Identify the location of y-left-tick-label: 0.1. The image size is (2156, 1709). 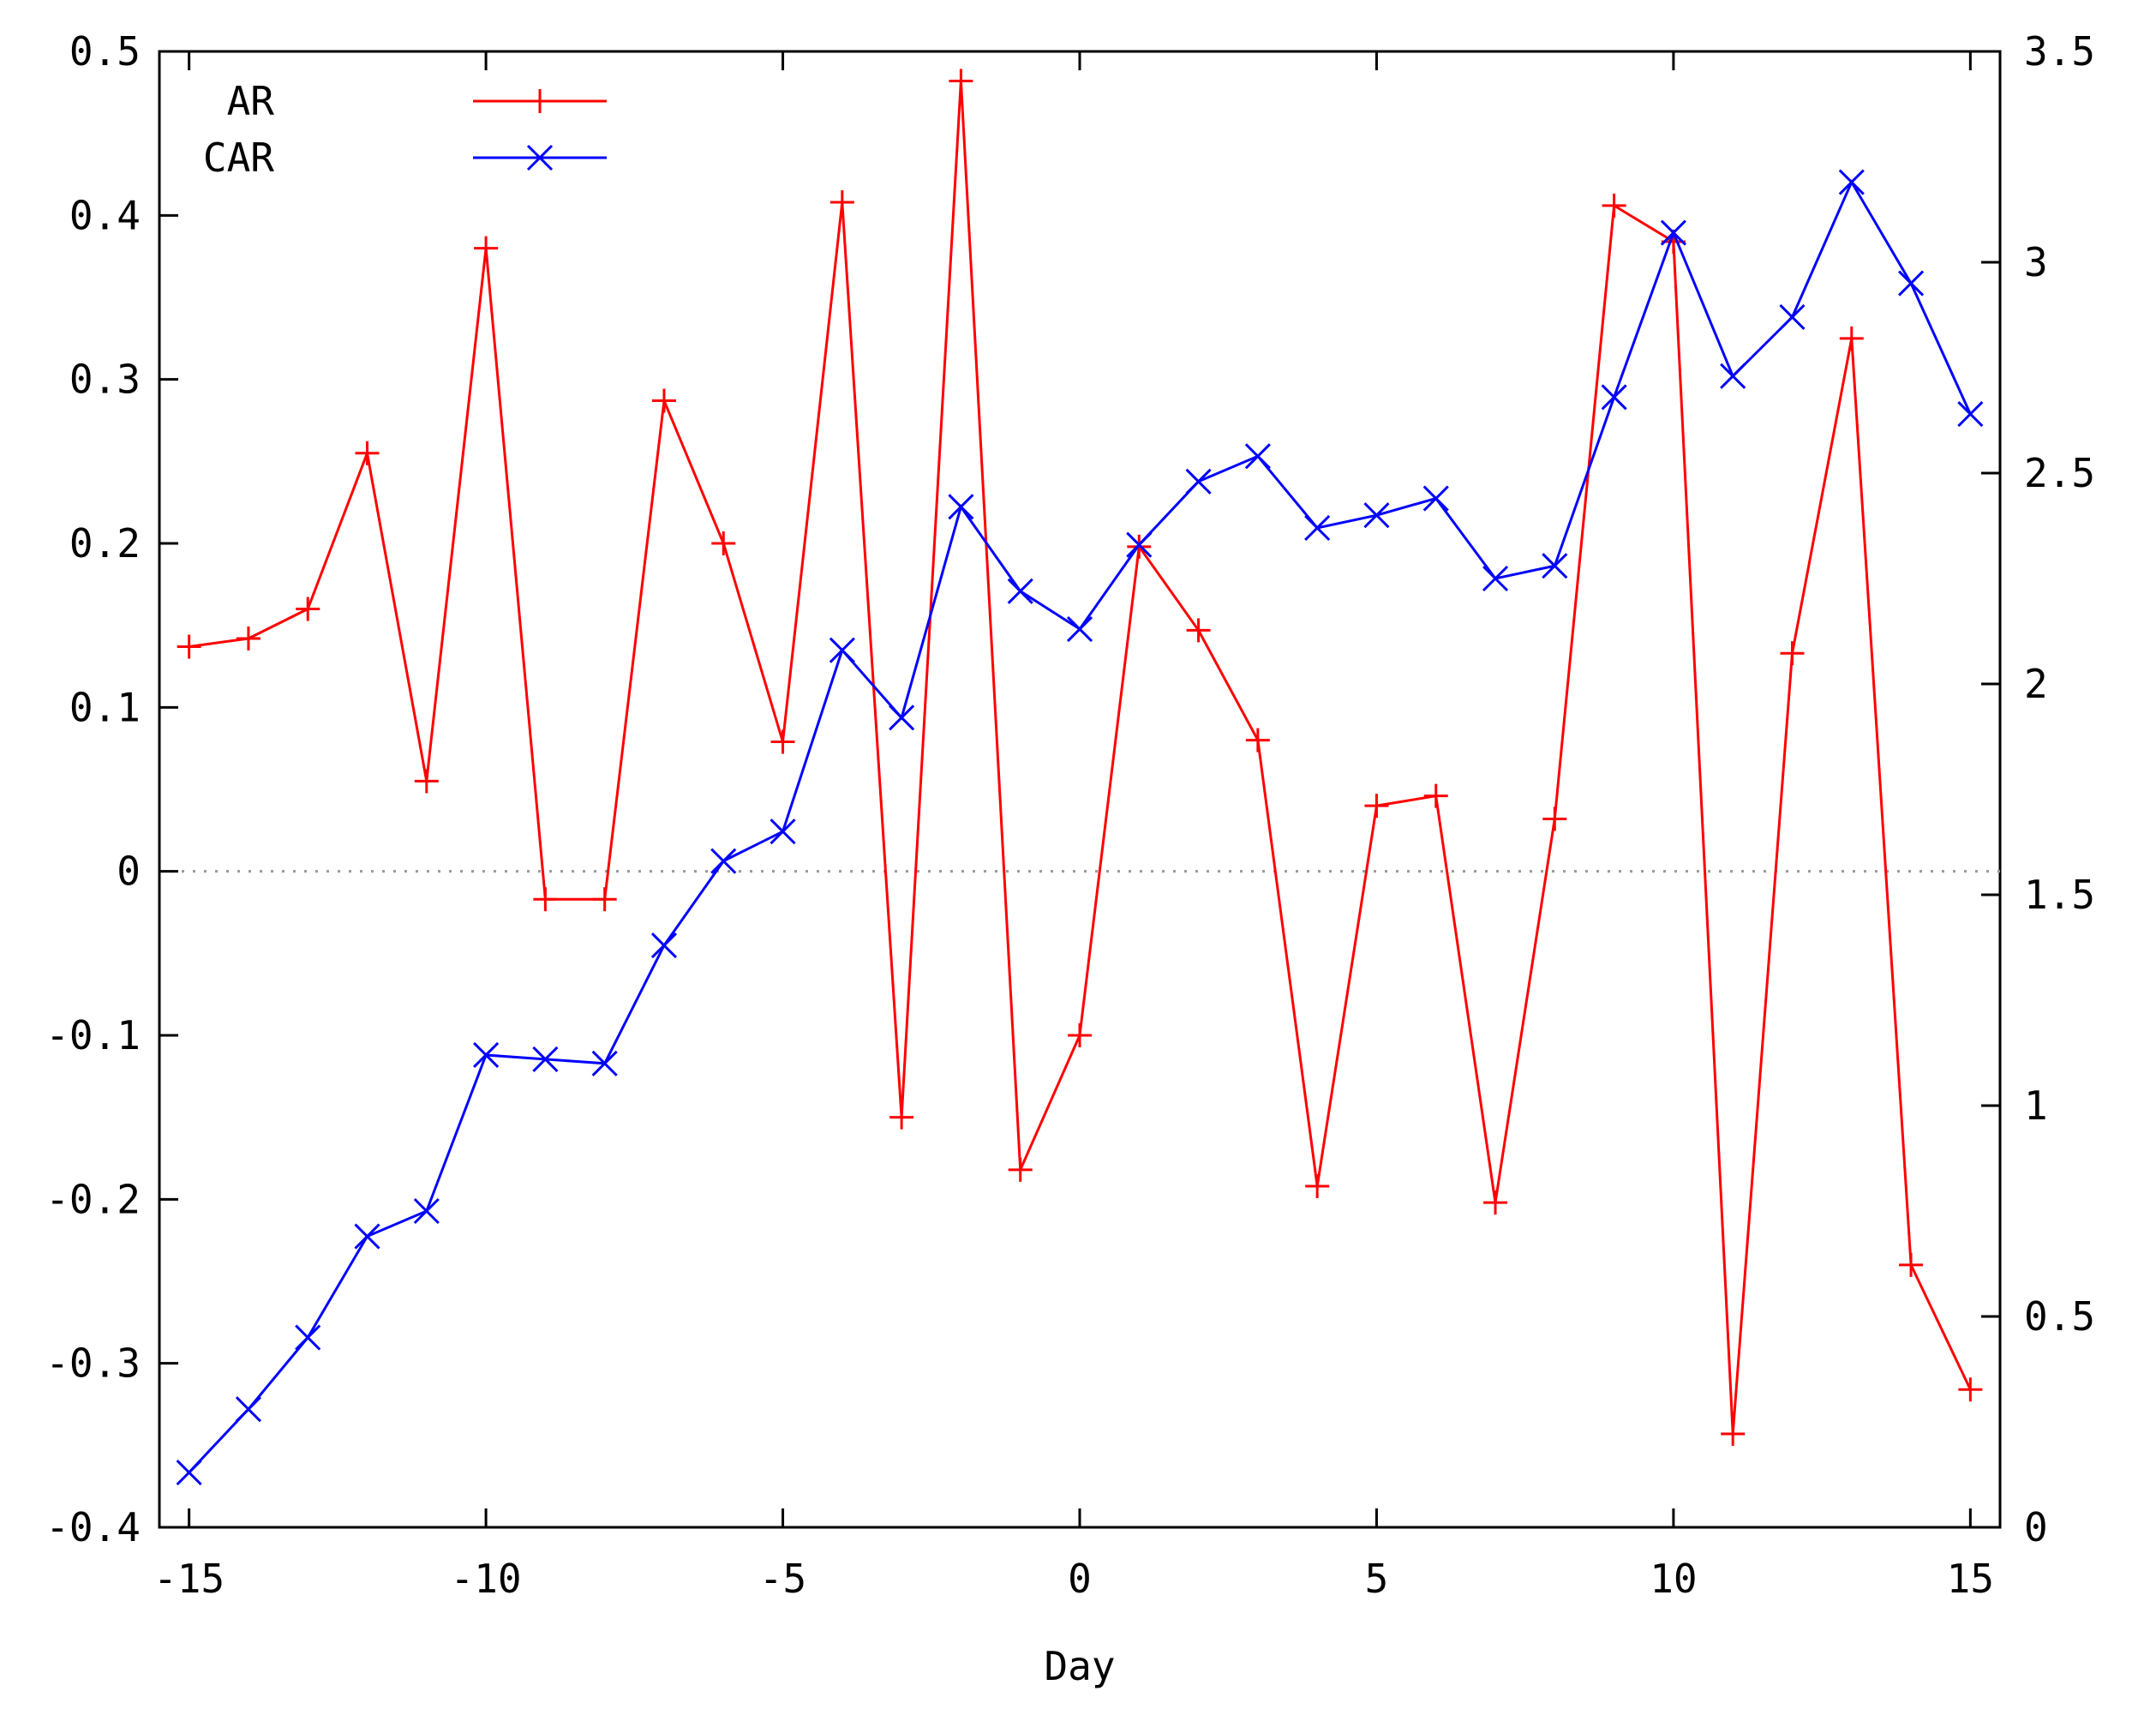
(105, 707).